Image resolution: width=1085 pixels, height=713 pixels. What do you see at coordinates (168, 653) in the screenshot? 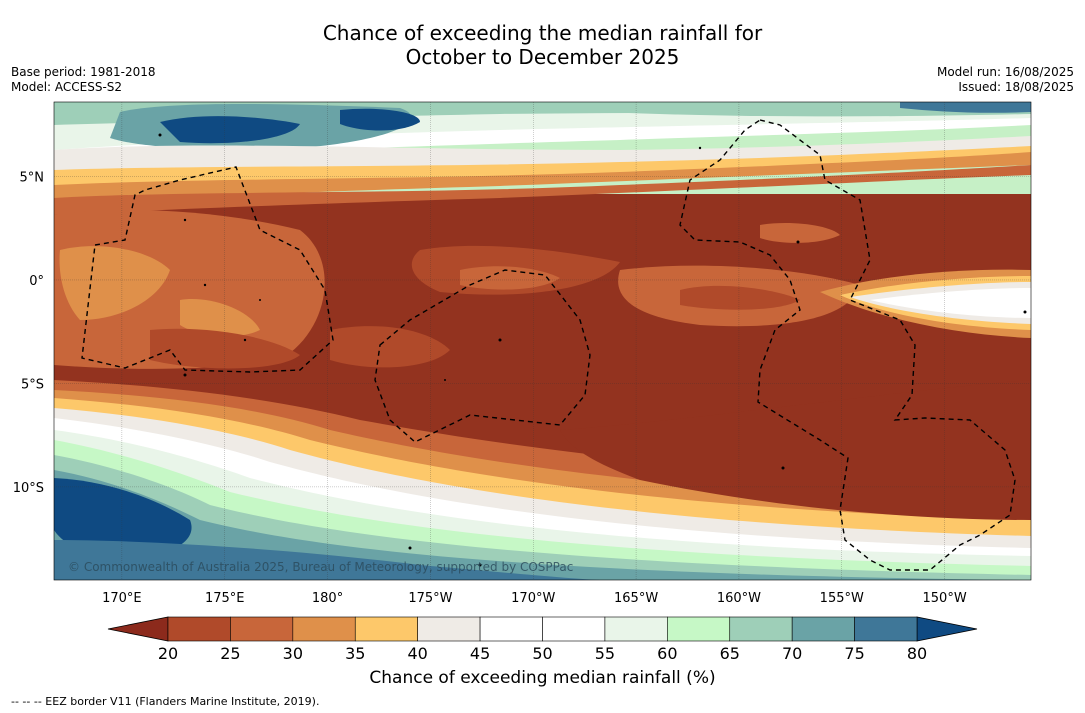
I see `colorbar-tick-label: 20` at bounding box center [168, 653].